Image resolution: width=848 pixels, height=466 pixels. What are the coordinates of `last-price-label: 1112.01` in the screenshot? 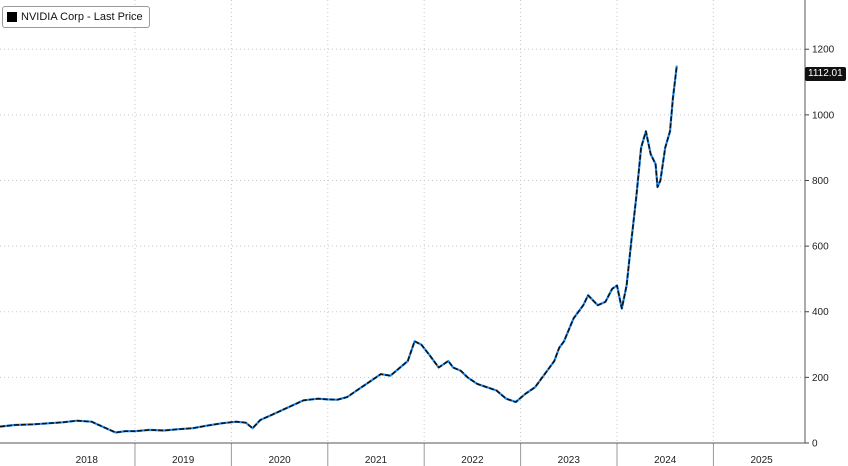 It's located at (825, 74).